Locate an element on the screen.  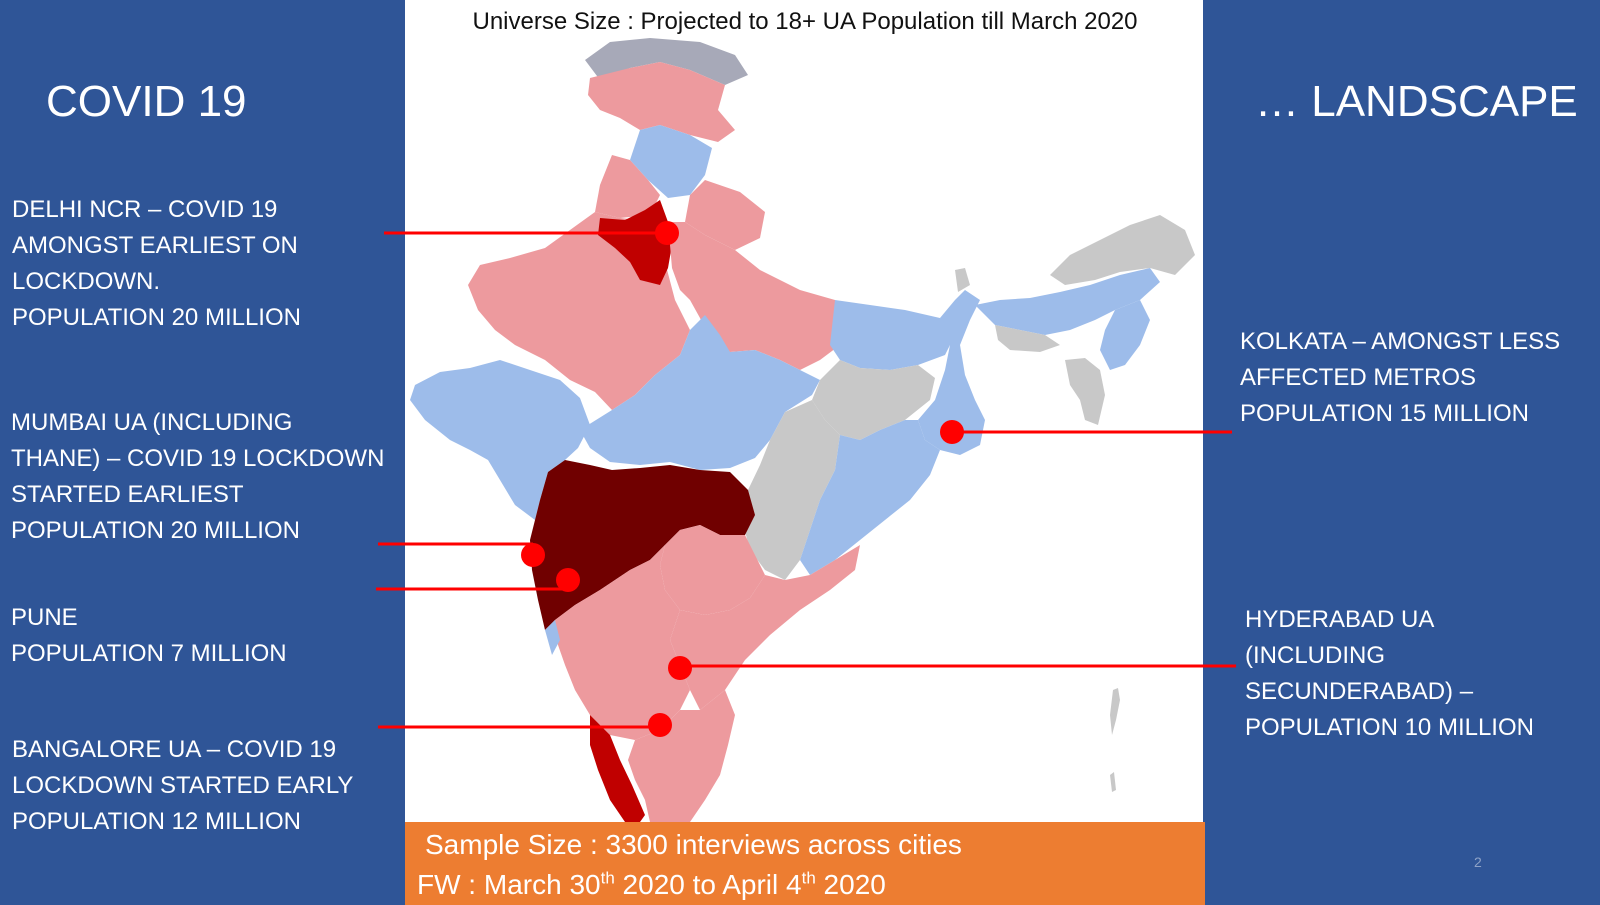
state-punjab is located at coordinates (627, 186).